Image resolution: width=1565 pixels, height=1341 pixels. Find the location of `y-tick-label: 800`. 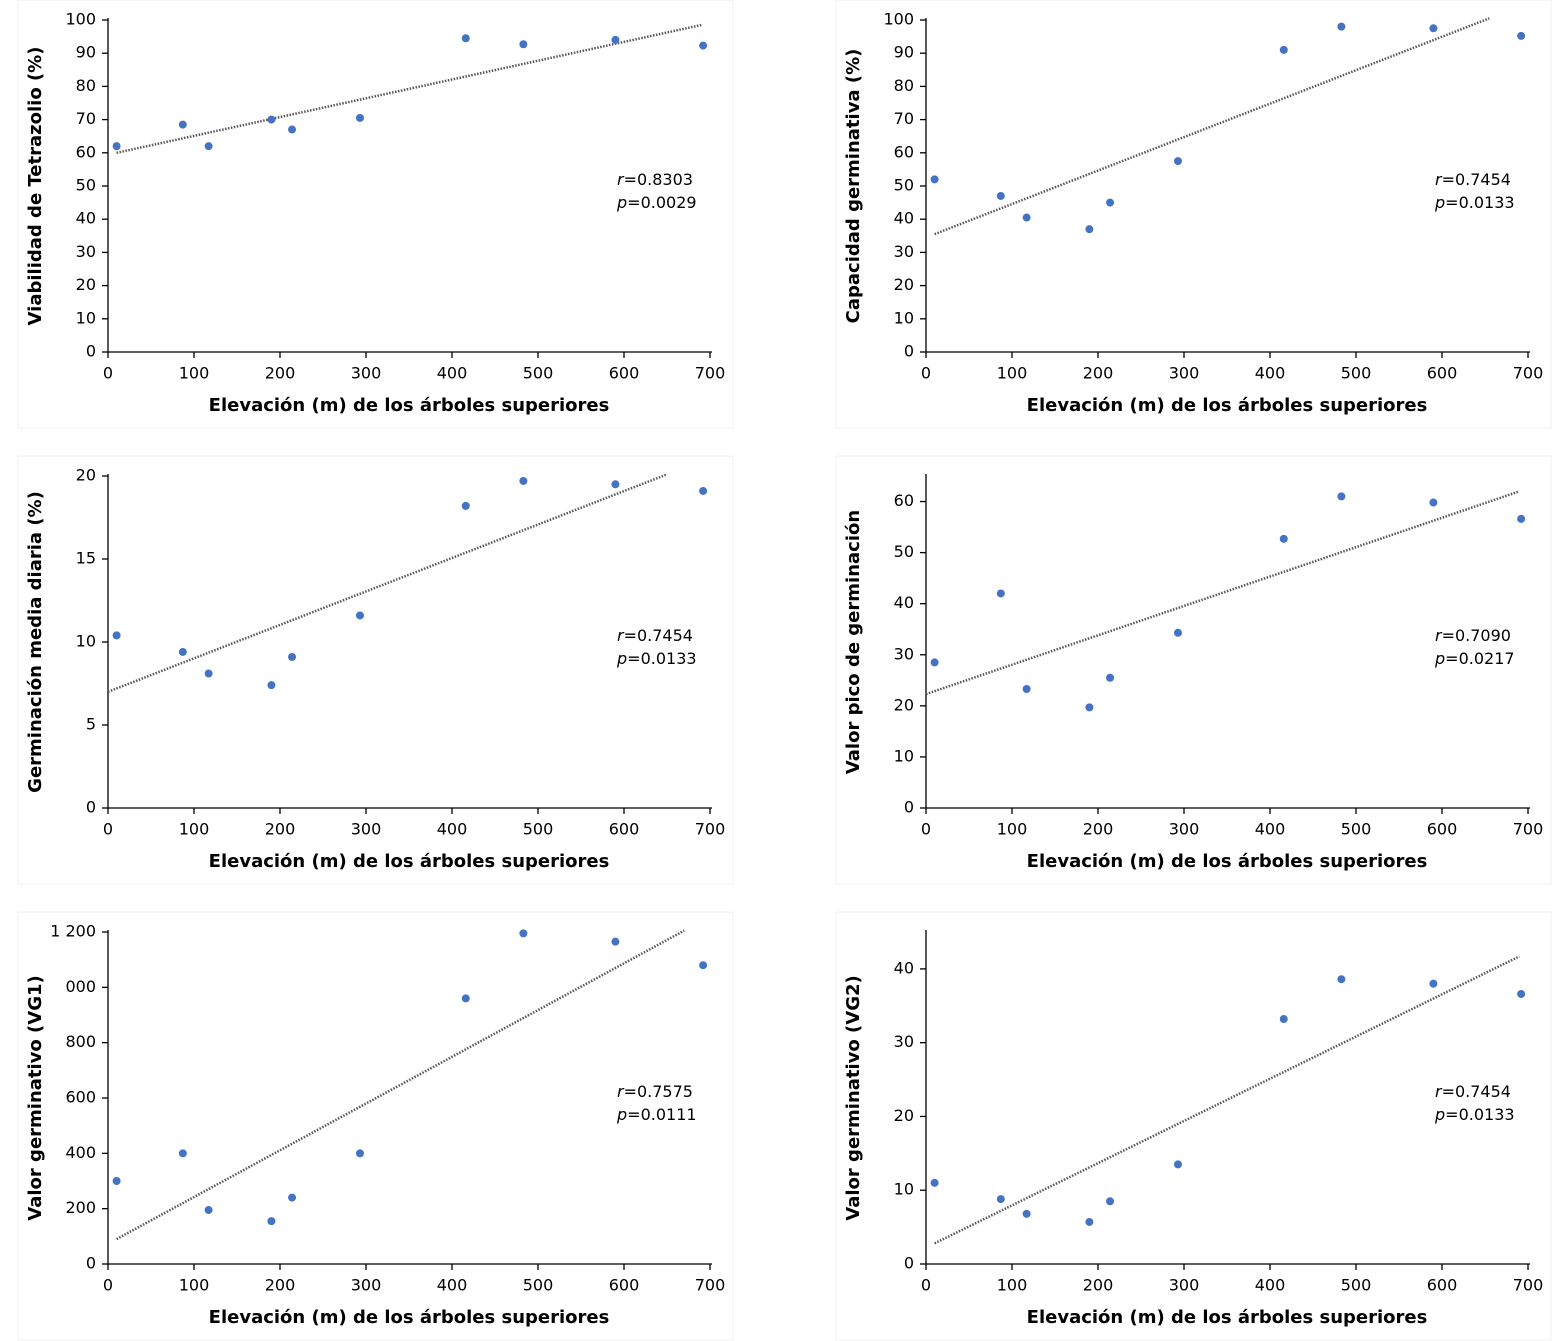

y-tick-label: 800 is located at coordinates (80, 1041).